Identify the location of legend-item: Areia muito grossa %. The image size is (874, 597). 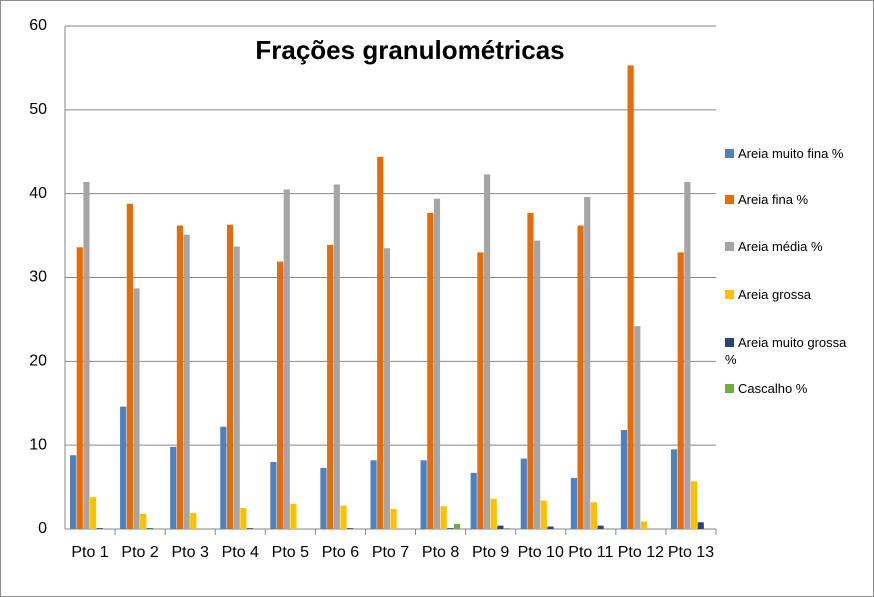
(791, 351).